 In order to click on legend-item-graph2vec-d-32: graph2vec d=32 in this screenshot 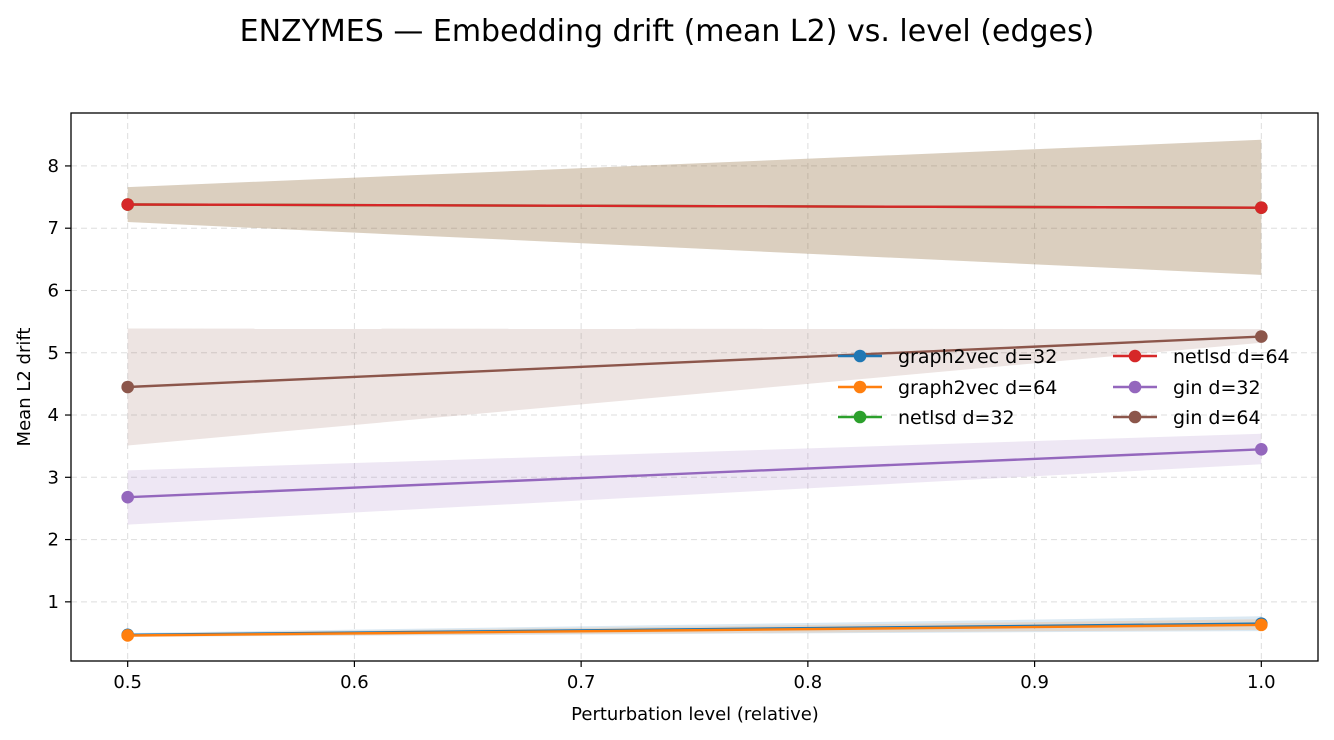, I will do `click(947, 357)`.